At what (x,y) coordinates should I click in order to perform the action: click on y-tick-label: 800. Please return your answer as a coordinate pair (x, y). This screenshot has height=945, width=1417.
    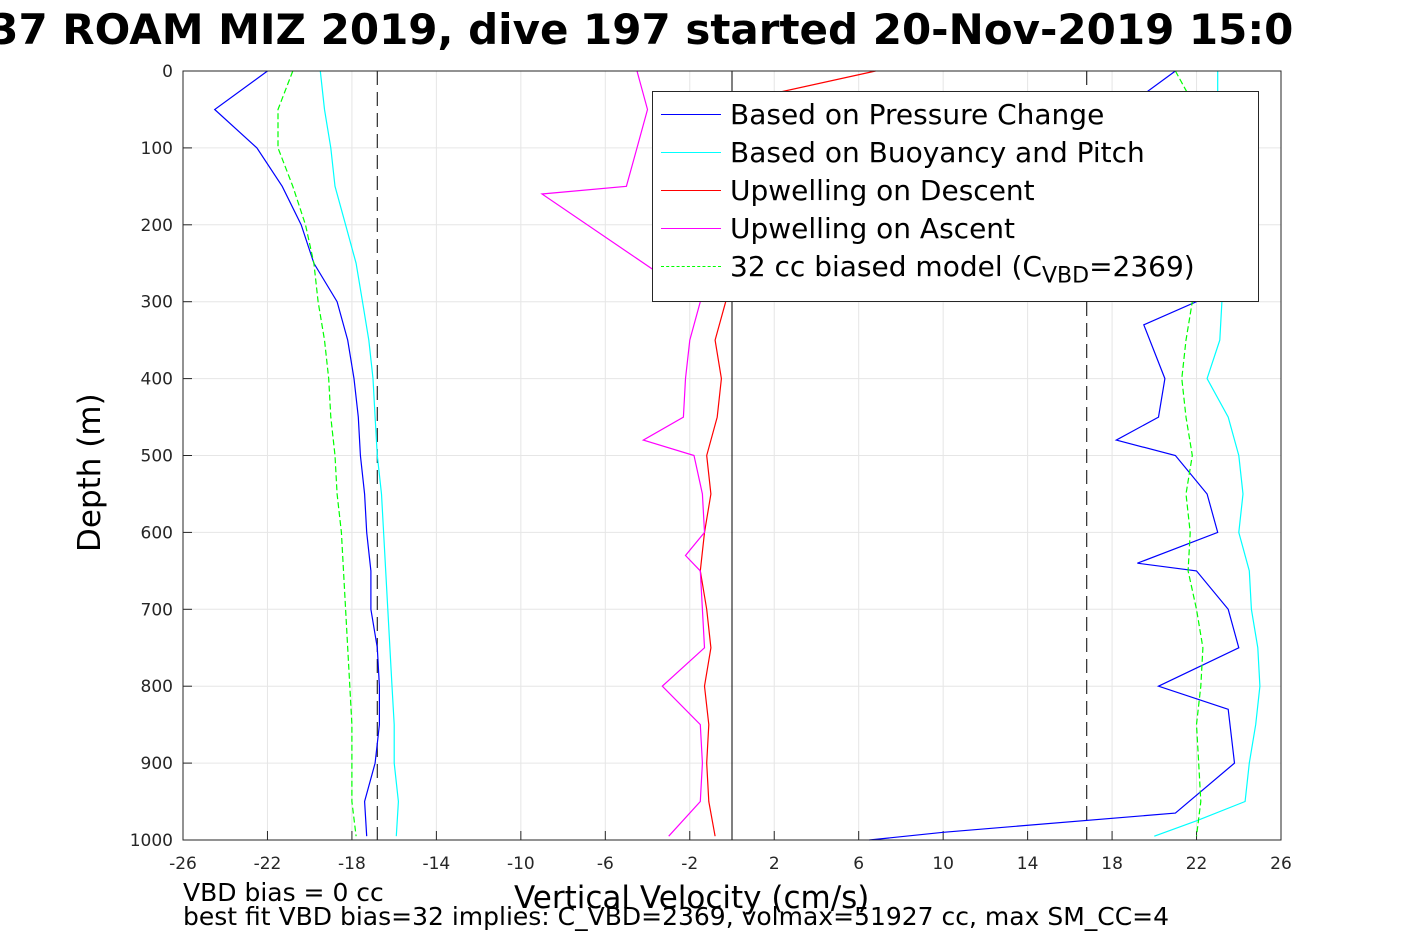
    Looking at the image, I should click on (157, 687).